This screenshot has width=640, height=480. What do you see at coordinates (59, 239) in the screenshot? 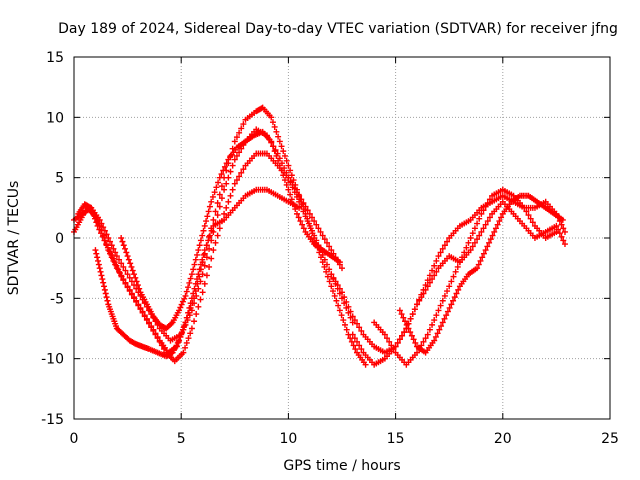
I see `y-tick-label: 0` at bounding box center [59, 239].